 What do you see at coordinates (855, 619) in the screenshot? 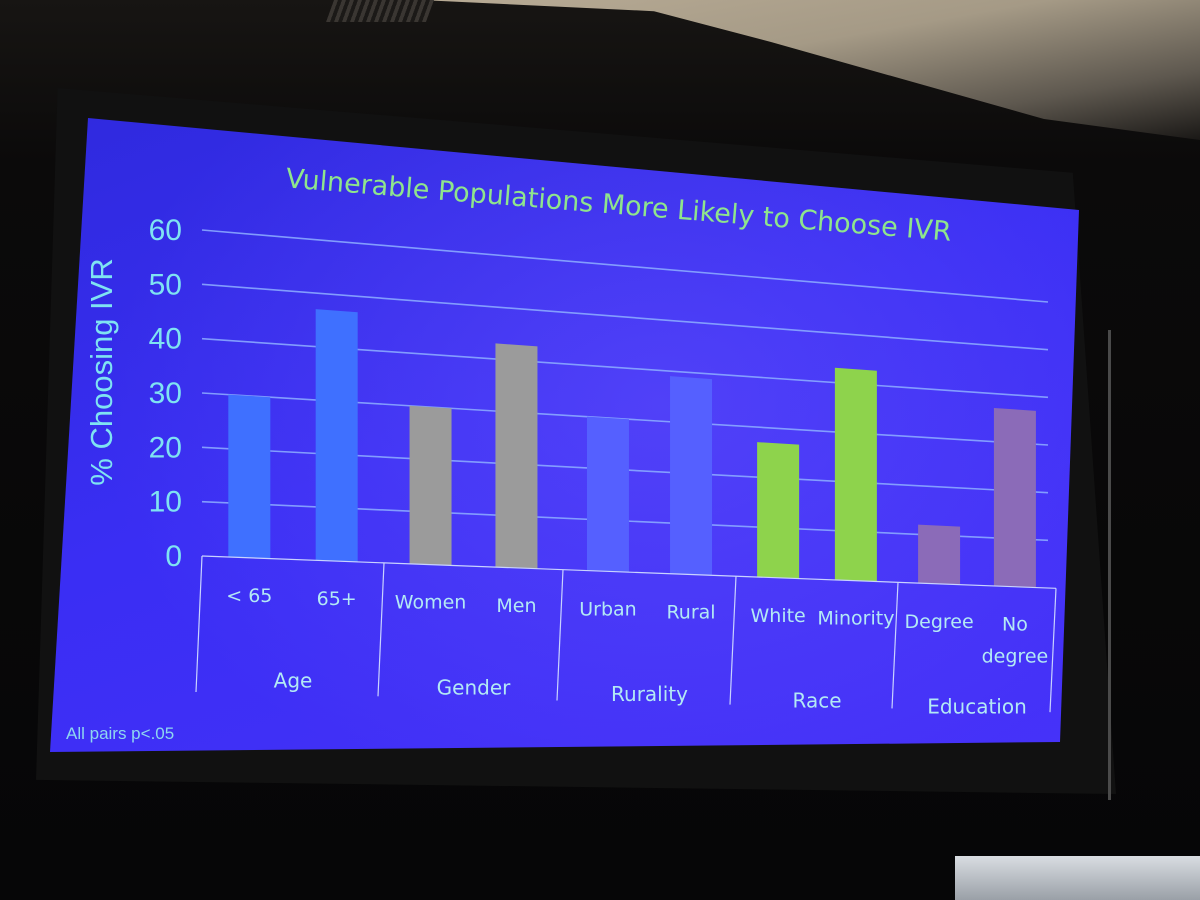
I see `category-label: Minority` at bounding box center [855, 619].